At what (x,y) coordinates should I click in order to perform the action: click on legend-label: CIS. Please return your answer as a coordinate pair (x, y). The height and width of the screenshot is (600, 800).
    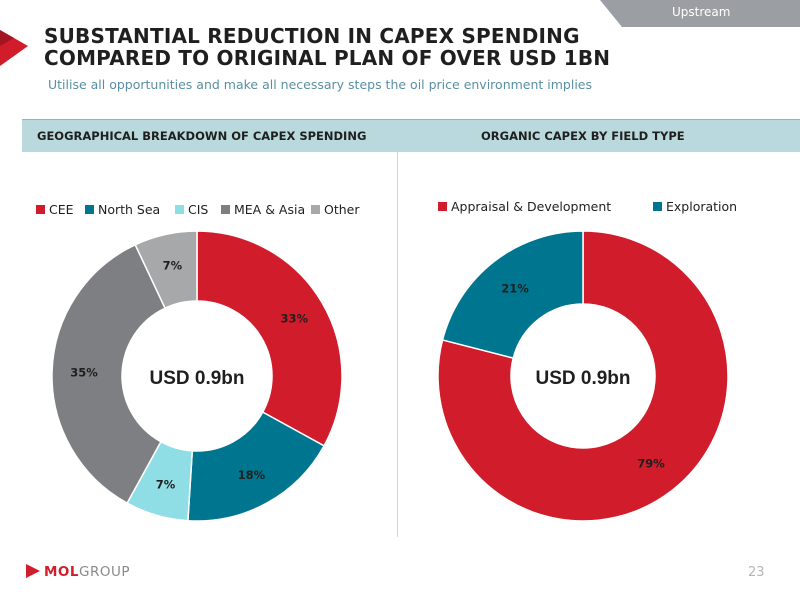
    Looking at the image, I should click on (198, 209).